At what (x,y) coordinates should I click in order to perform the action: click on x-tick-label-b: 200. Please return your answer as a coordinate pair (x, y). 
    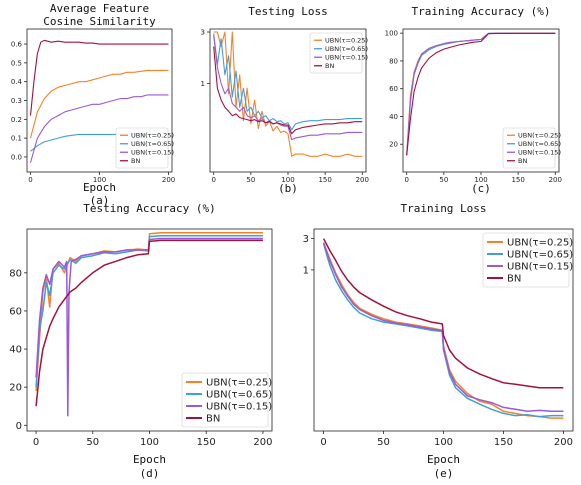
    Looking at the image, I should click on (362, 180).